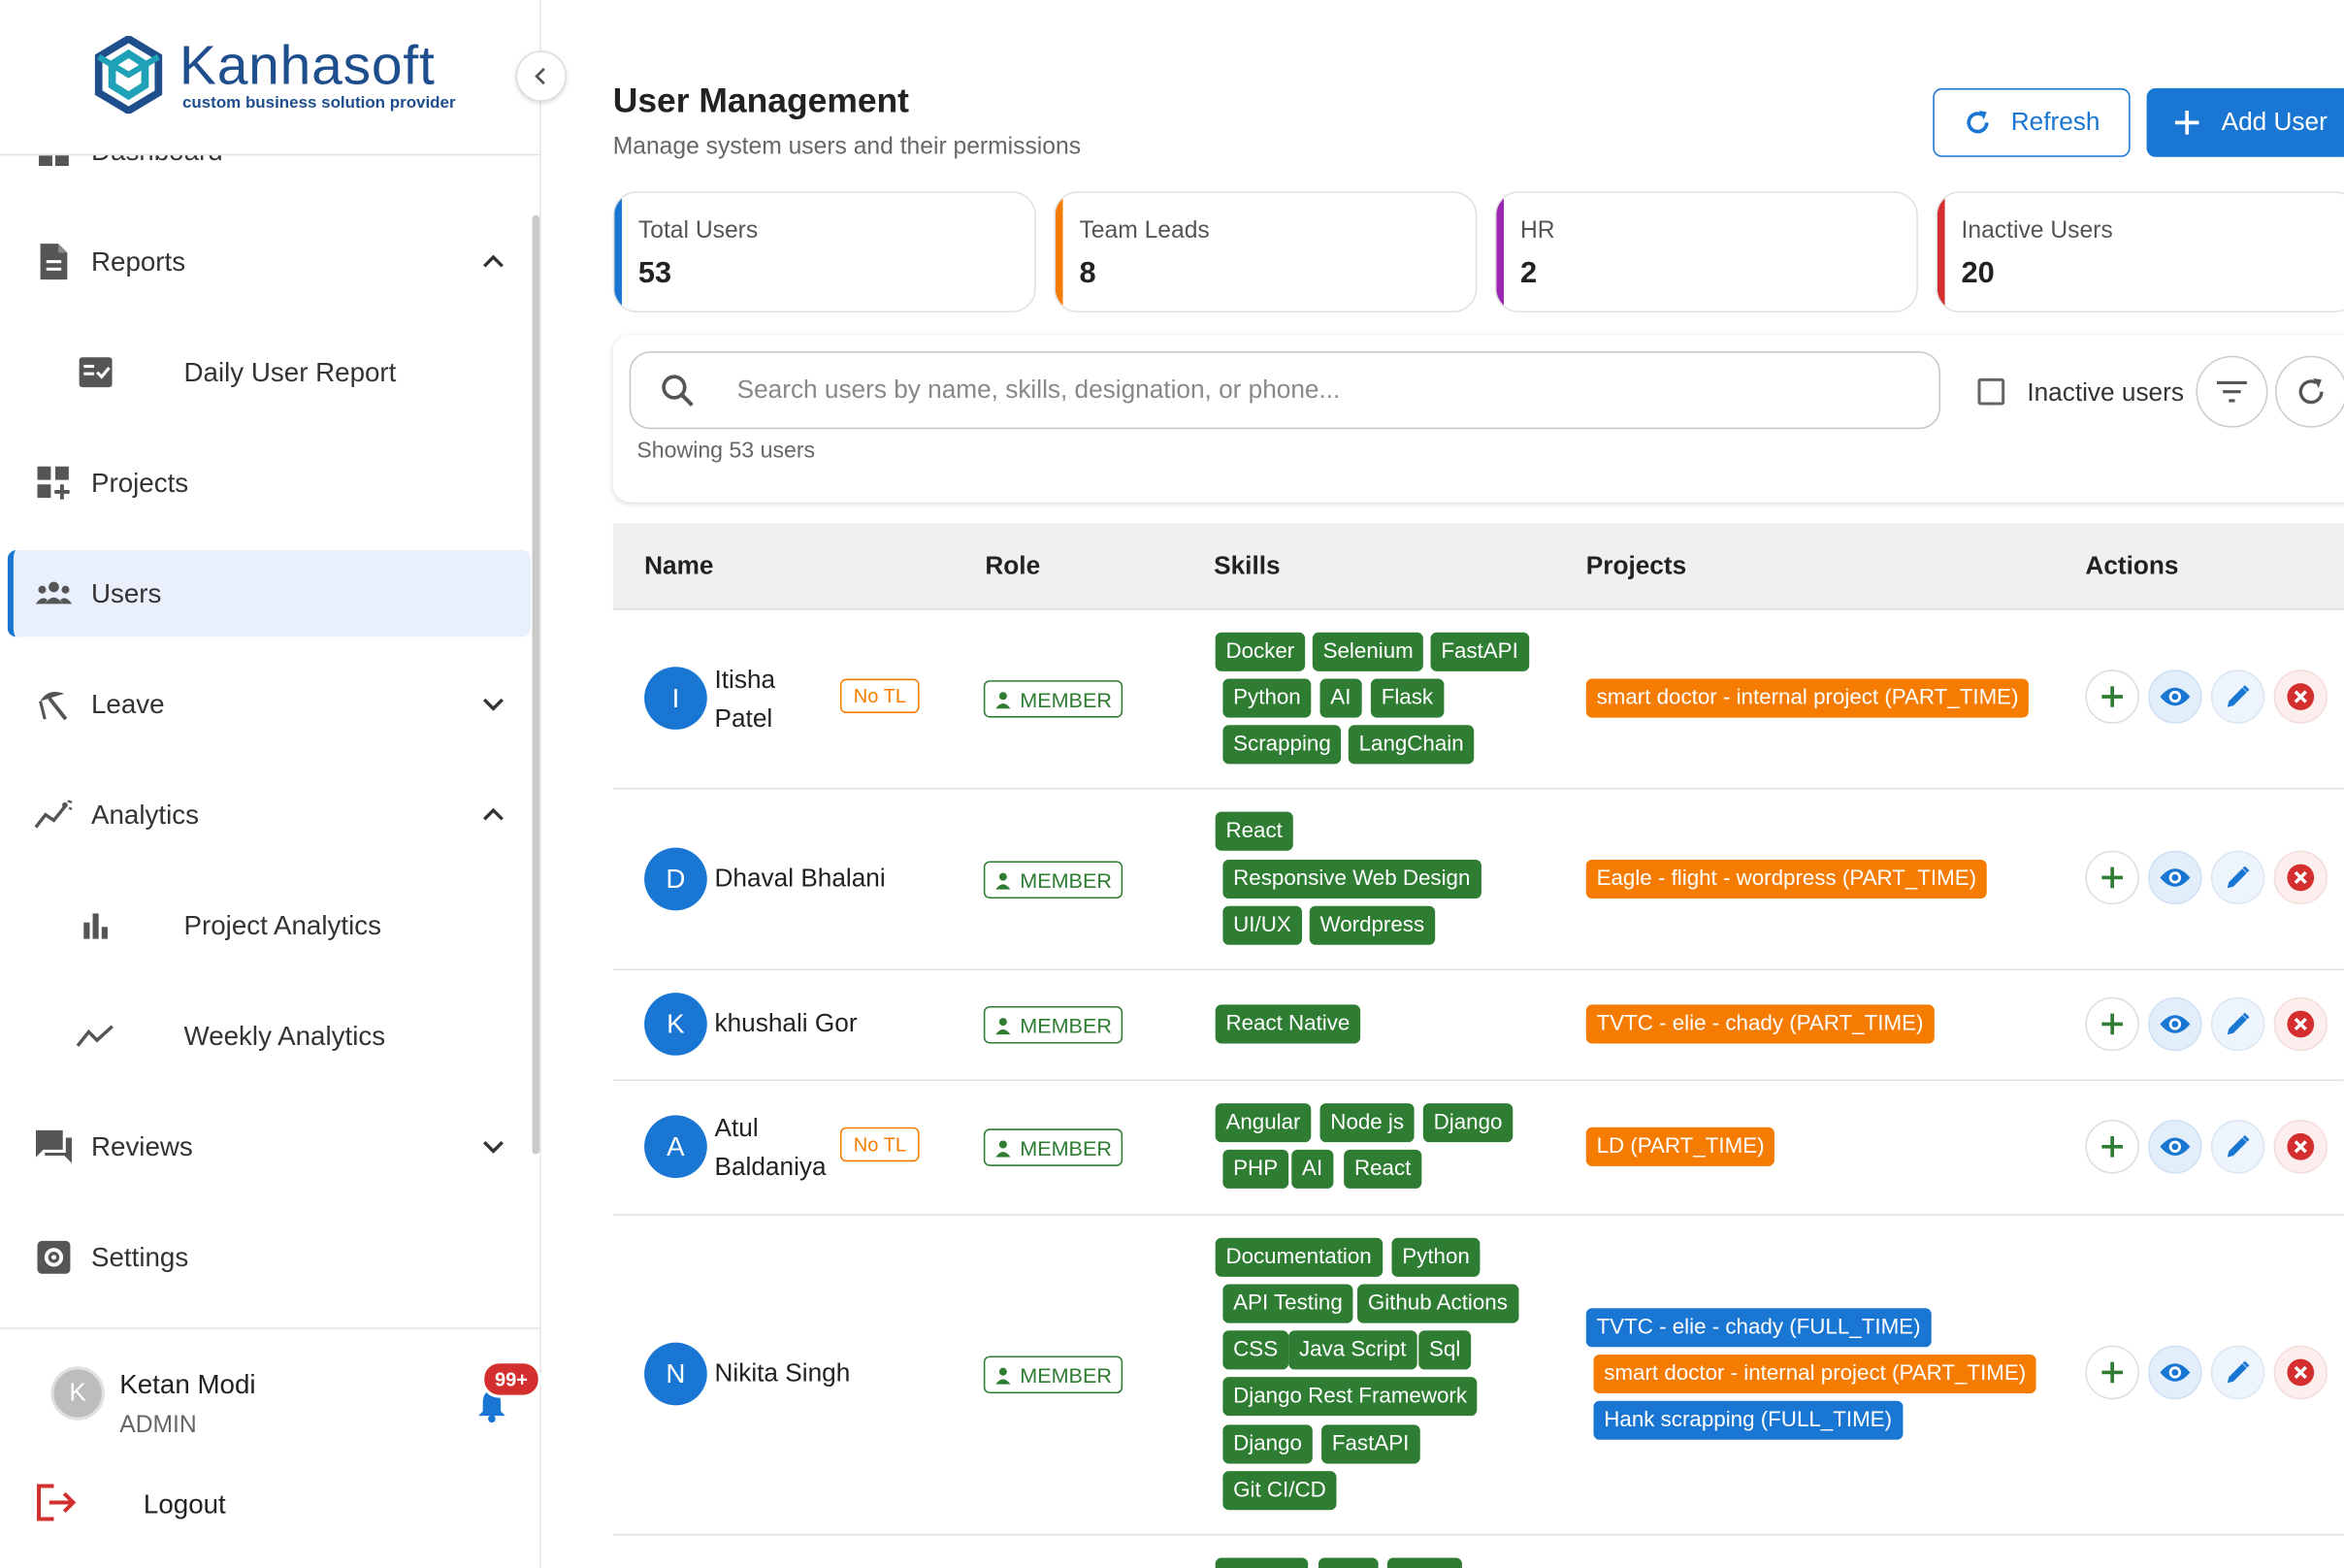 The width and height of the screenshot is (2344, 1568). Describe the element at coordinates (269, 483) in the screenshot. I see `sidebar-item-projects: Projects` at that location.